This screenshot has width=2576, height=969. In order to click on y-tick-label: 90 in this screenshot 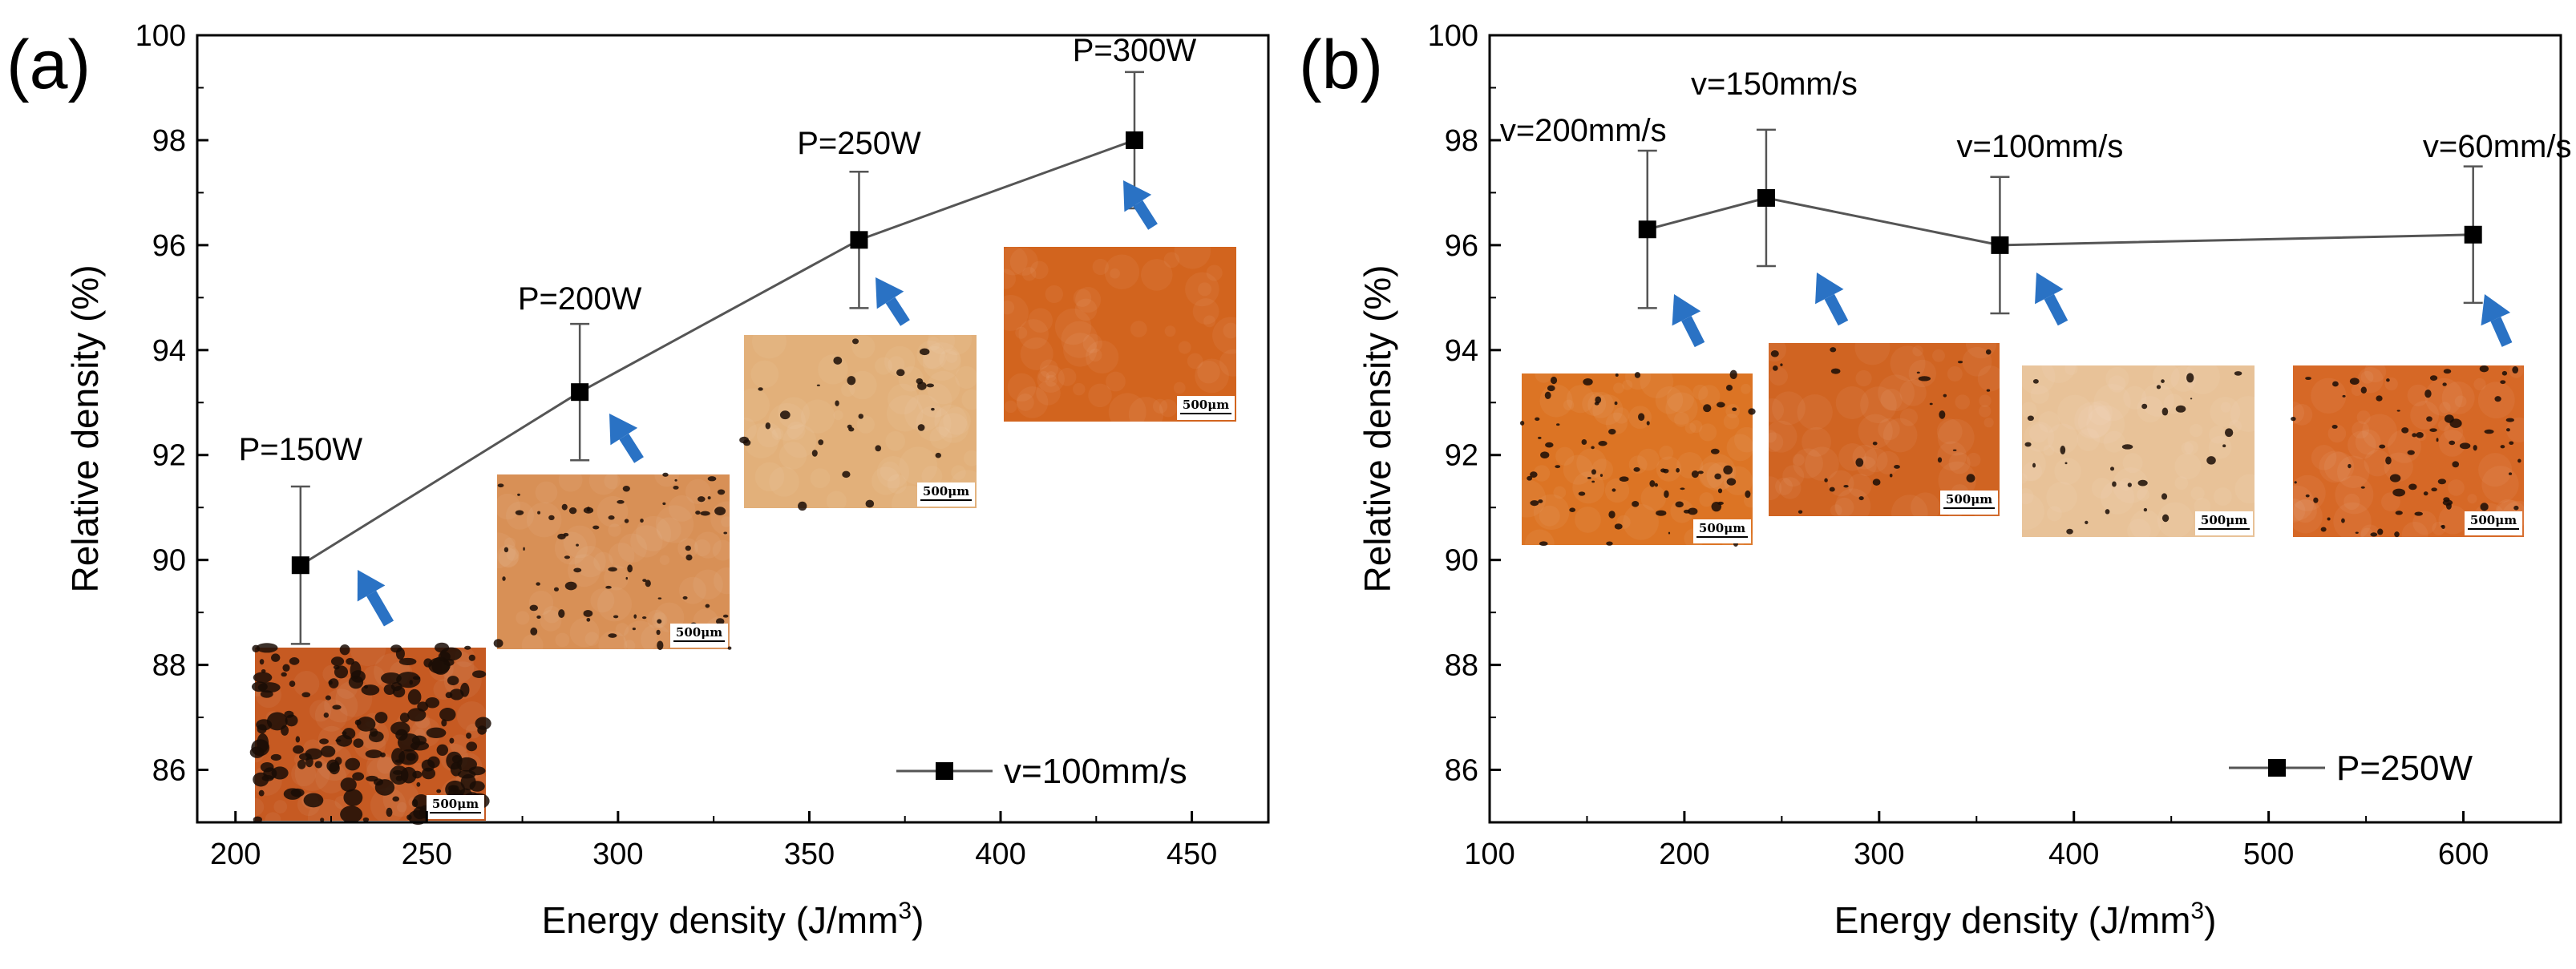, I will do `click(169, 561)`.